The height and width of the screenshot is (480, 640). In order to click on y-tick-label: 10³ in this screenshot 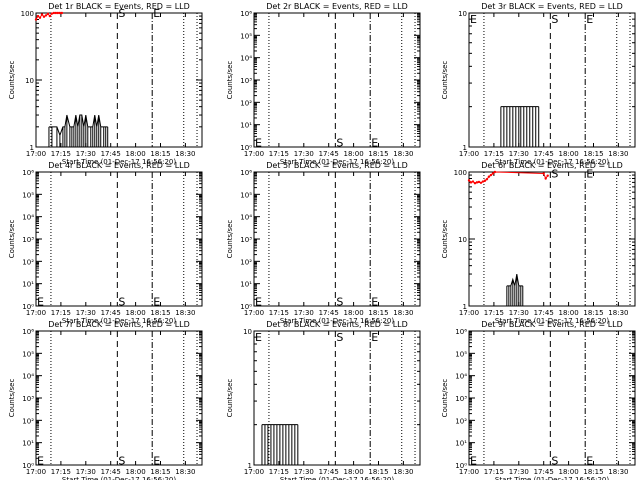, I will do `click(246, 81)`.